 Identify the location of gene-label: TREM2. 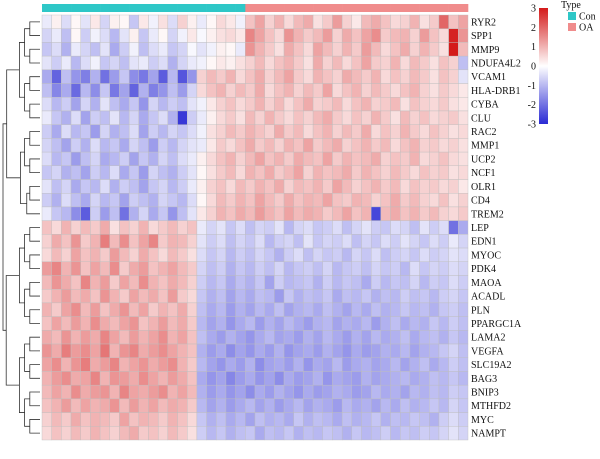
(487, 214).